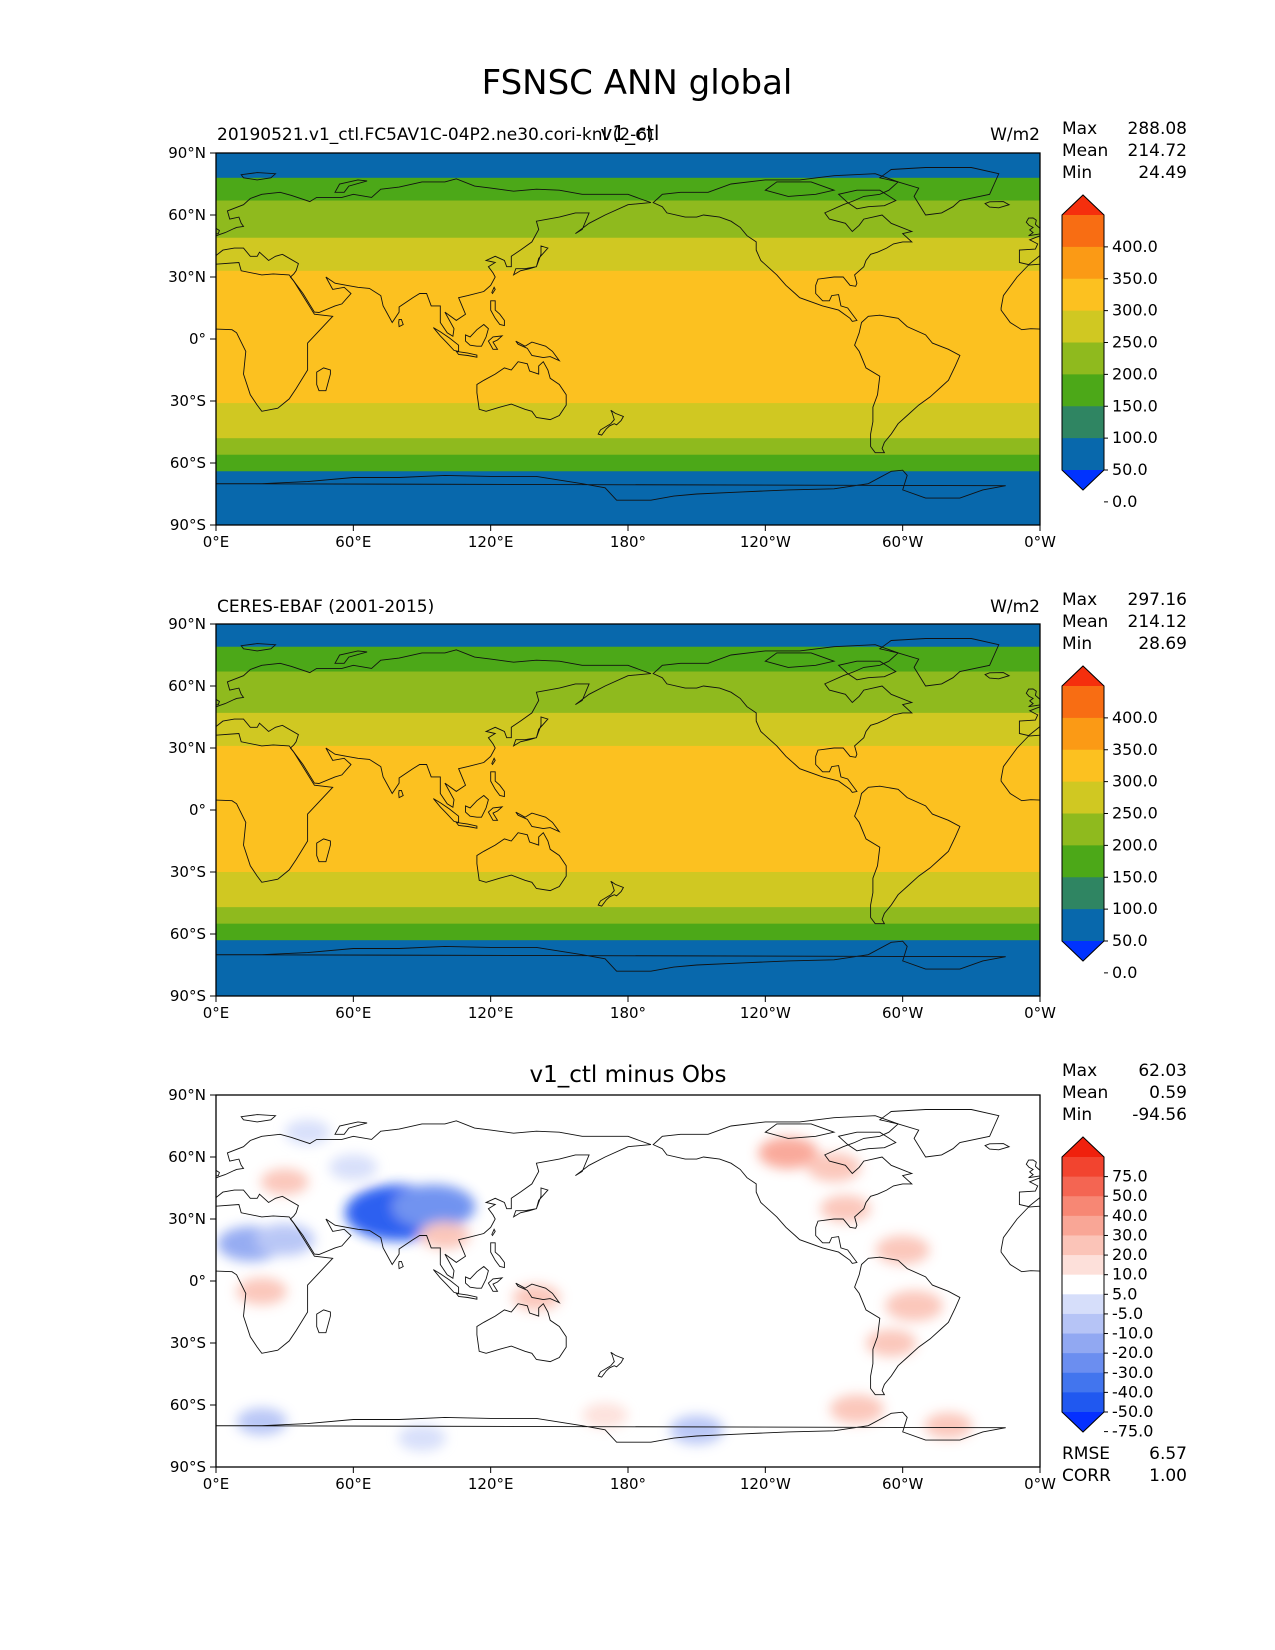 The width and height of the screenshot is (1275, 1650). What do you see at coordinates (1083, 951) in the screenshot?
I see `panel-2-colorbar-extend-min` at bounding box center [1083, 951].